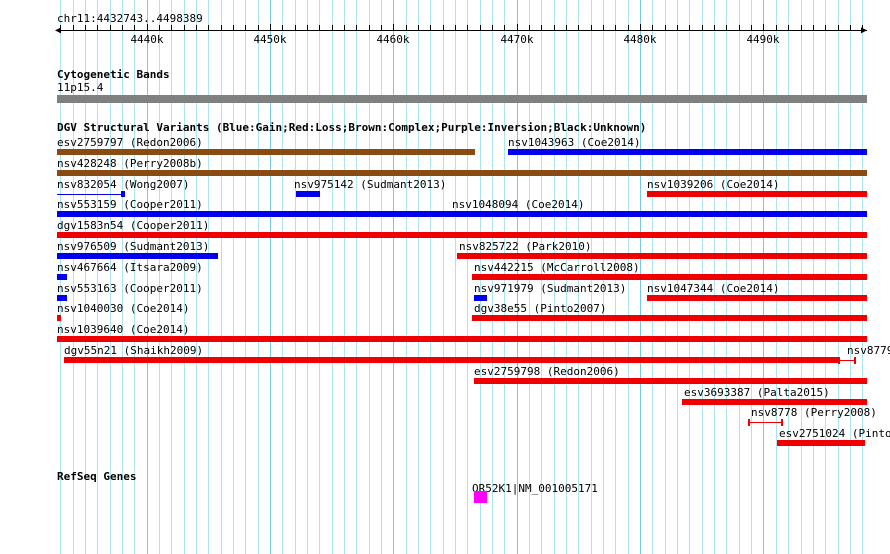  I want to click on variant-label: esv2751024 (Pinto2, so click(834, 433).